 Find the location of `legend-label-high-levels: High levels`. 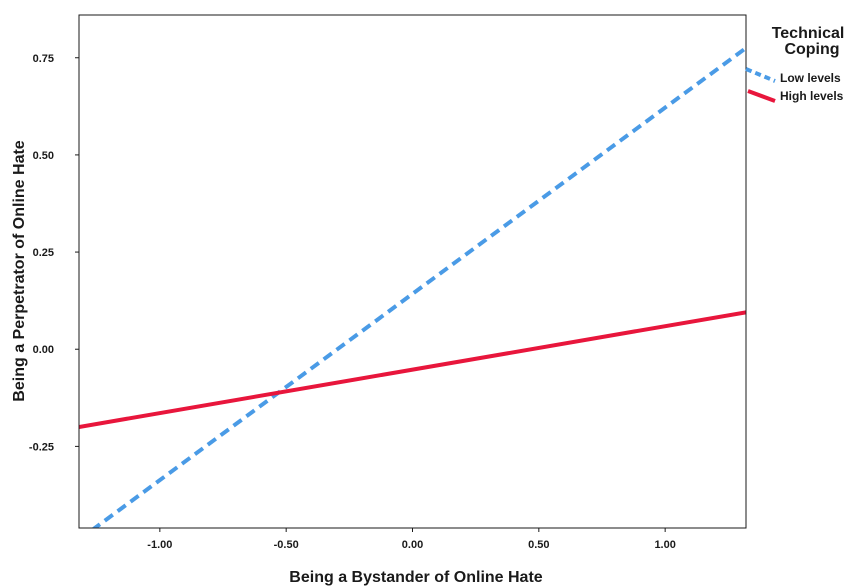

legend-label-high-levels: High levels is located at coordinates (812, 96).